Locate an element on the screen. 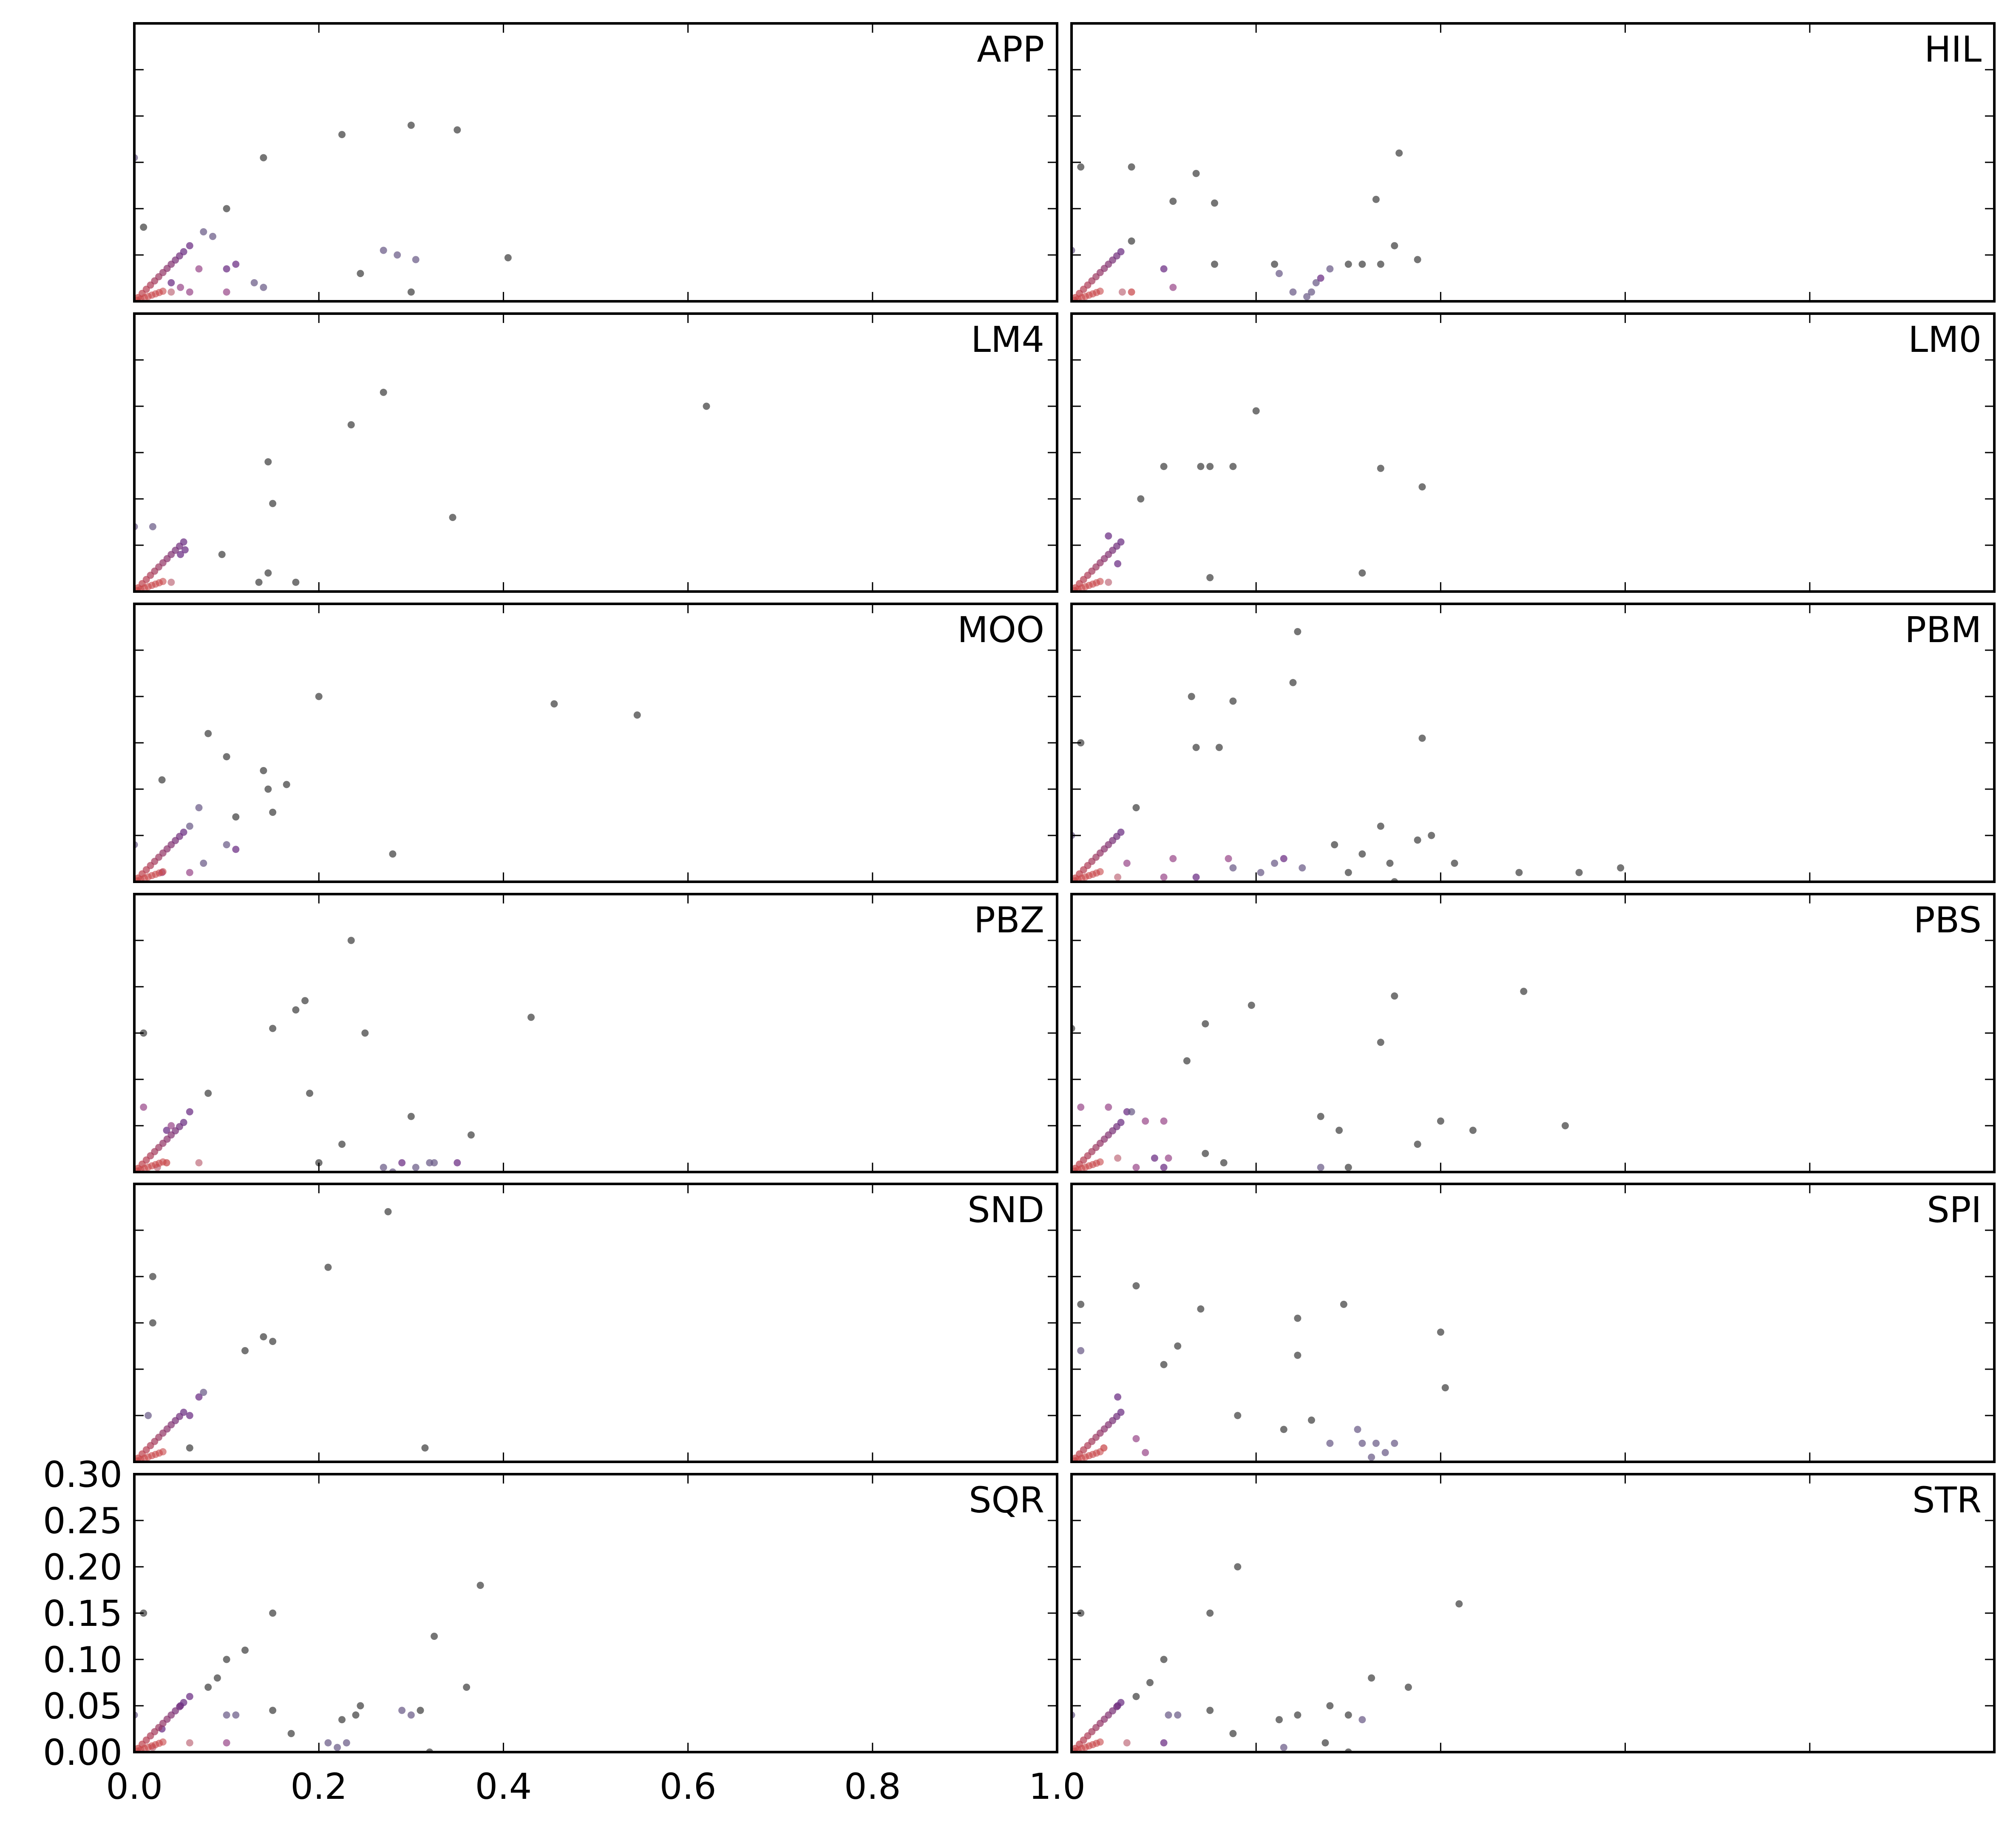 This screenshot has width=2016, height=1829. y-tick-label: 0.00 is located at coordinates (83, 1753).